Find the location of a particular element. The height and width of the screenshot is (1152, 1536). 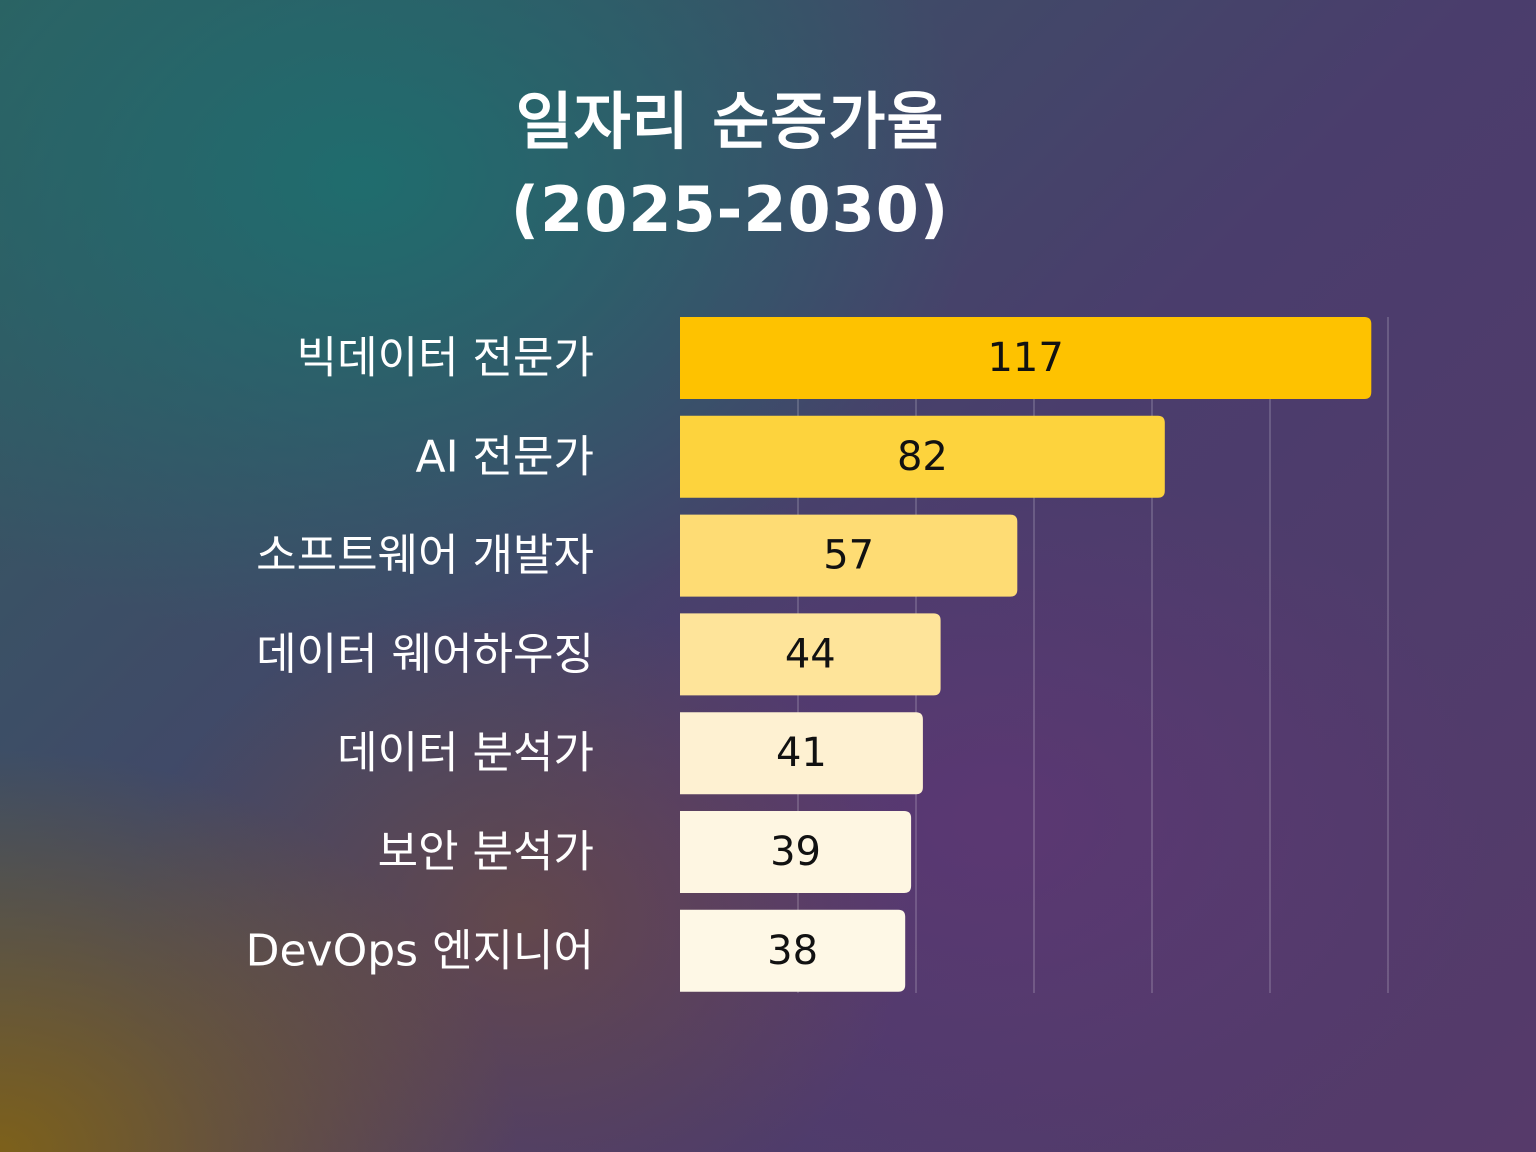

value-label: 39 is located at coordinates (795, 852).